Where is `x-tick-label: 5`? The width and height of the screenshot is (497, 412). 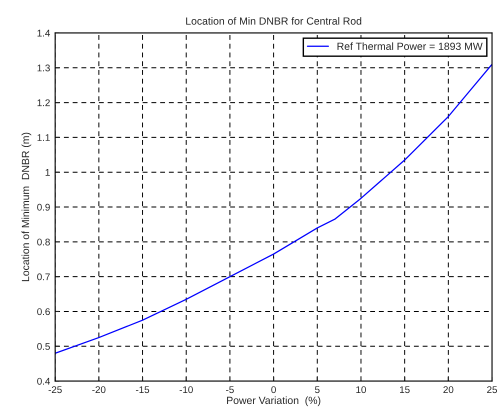
x-tick-label: 5 is located at coordinates (317, 390).